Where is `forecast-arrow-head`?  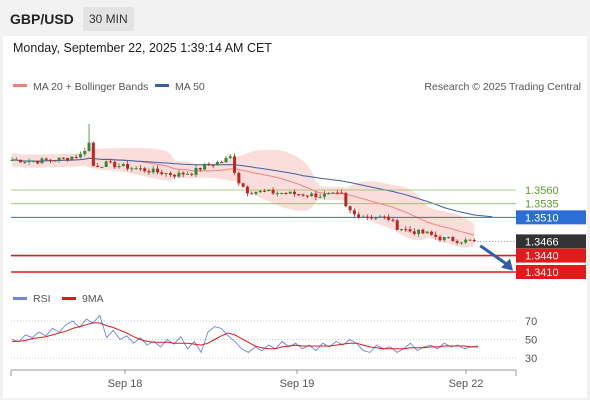
forecast-arrow-head is located at coordinates (507, 264).